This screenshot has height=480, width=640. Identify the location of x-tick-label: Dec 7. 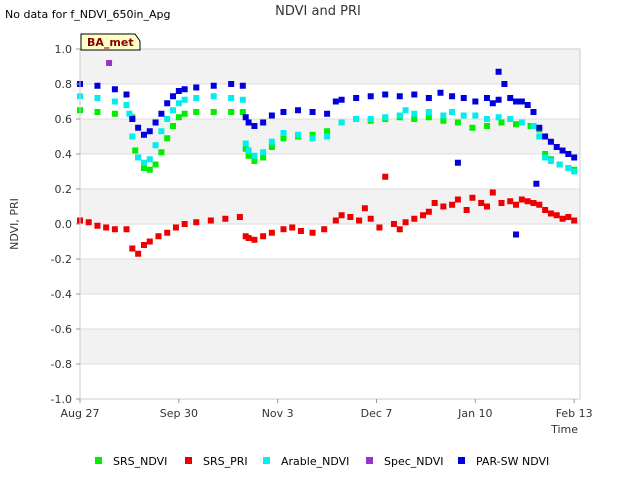
(377, 413).